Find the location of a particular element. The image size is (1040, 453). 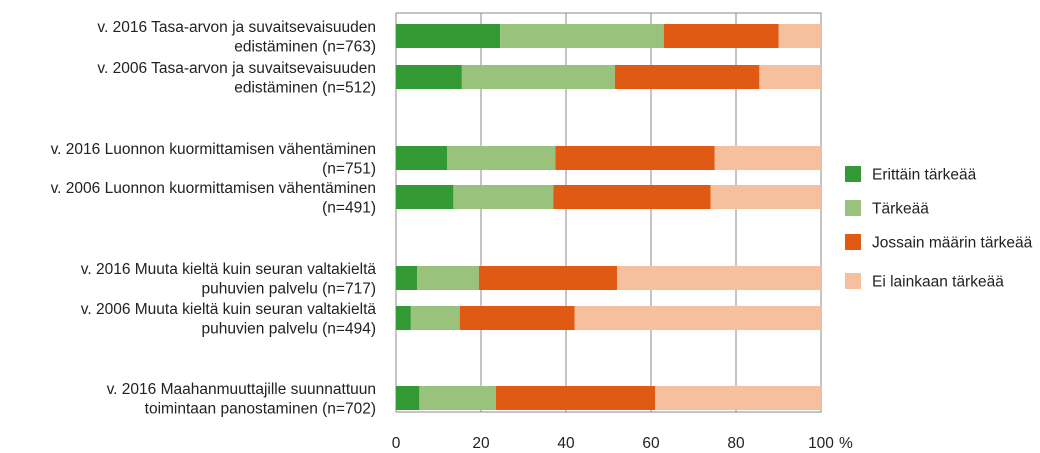

category-label: puhuvien palvelu (n=717) is located at coordinates (288, 289).